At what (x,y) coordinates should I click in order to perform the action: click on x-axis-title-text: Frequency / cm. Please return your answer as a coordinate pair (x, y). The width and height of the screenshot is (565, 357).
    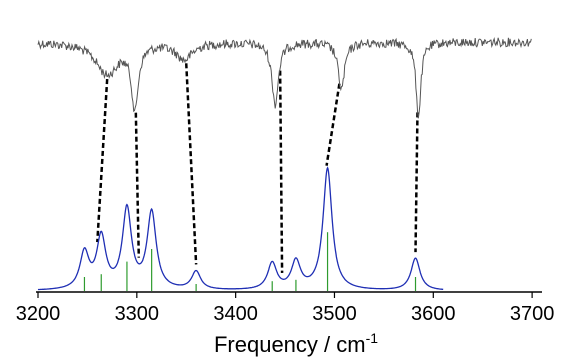
    Looking at the image, I should click on (290, 344).